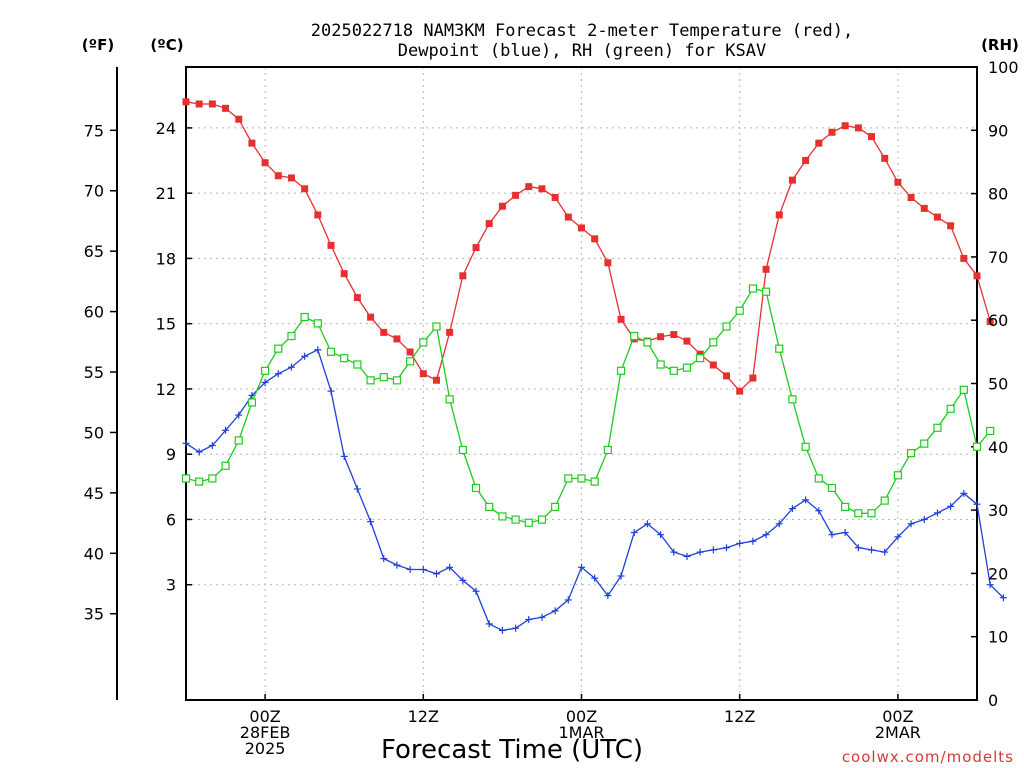  I want to click on rh-tick-label: 0, so click(993, 700).